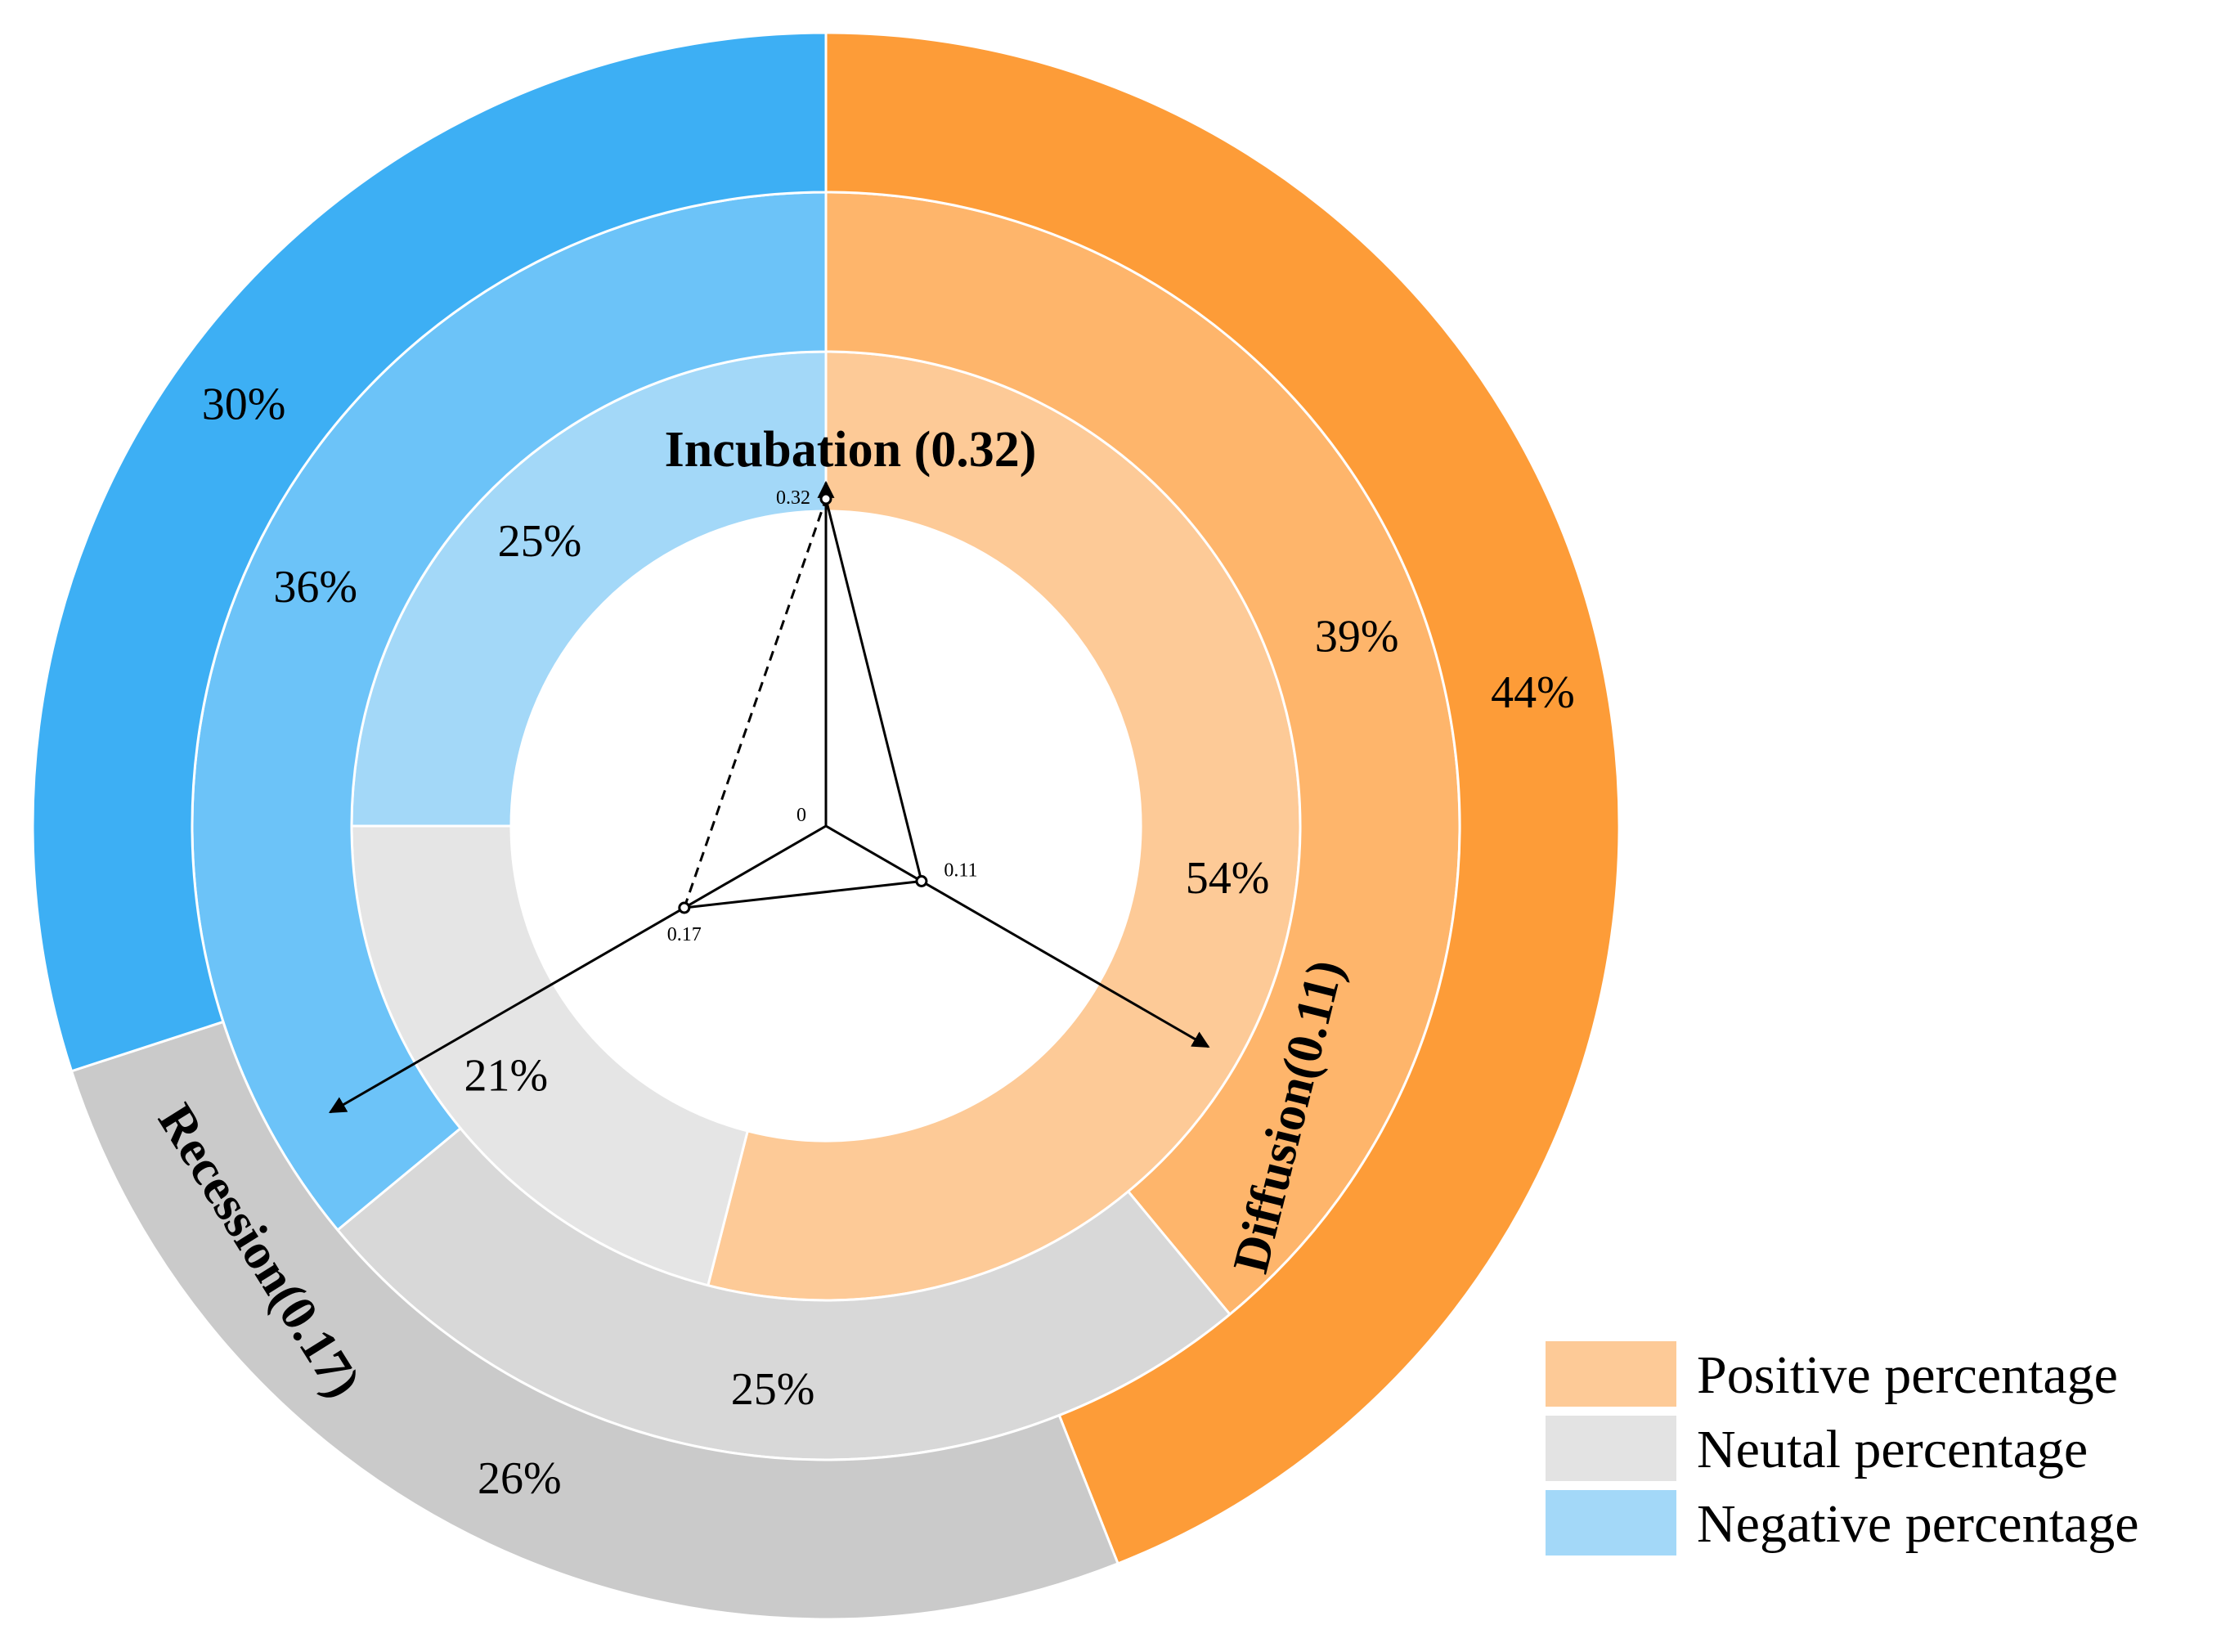 This screenshot has width=2221, height=1652. What do you see at coordinates (1611, 1374) in the screenshot?
I see `legend-swatch-positive` at bounding box center [1611, 1374].